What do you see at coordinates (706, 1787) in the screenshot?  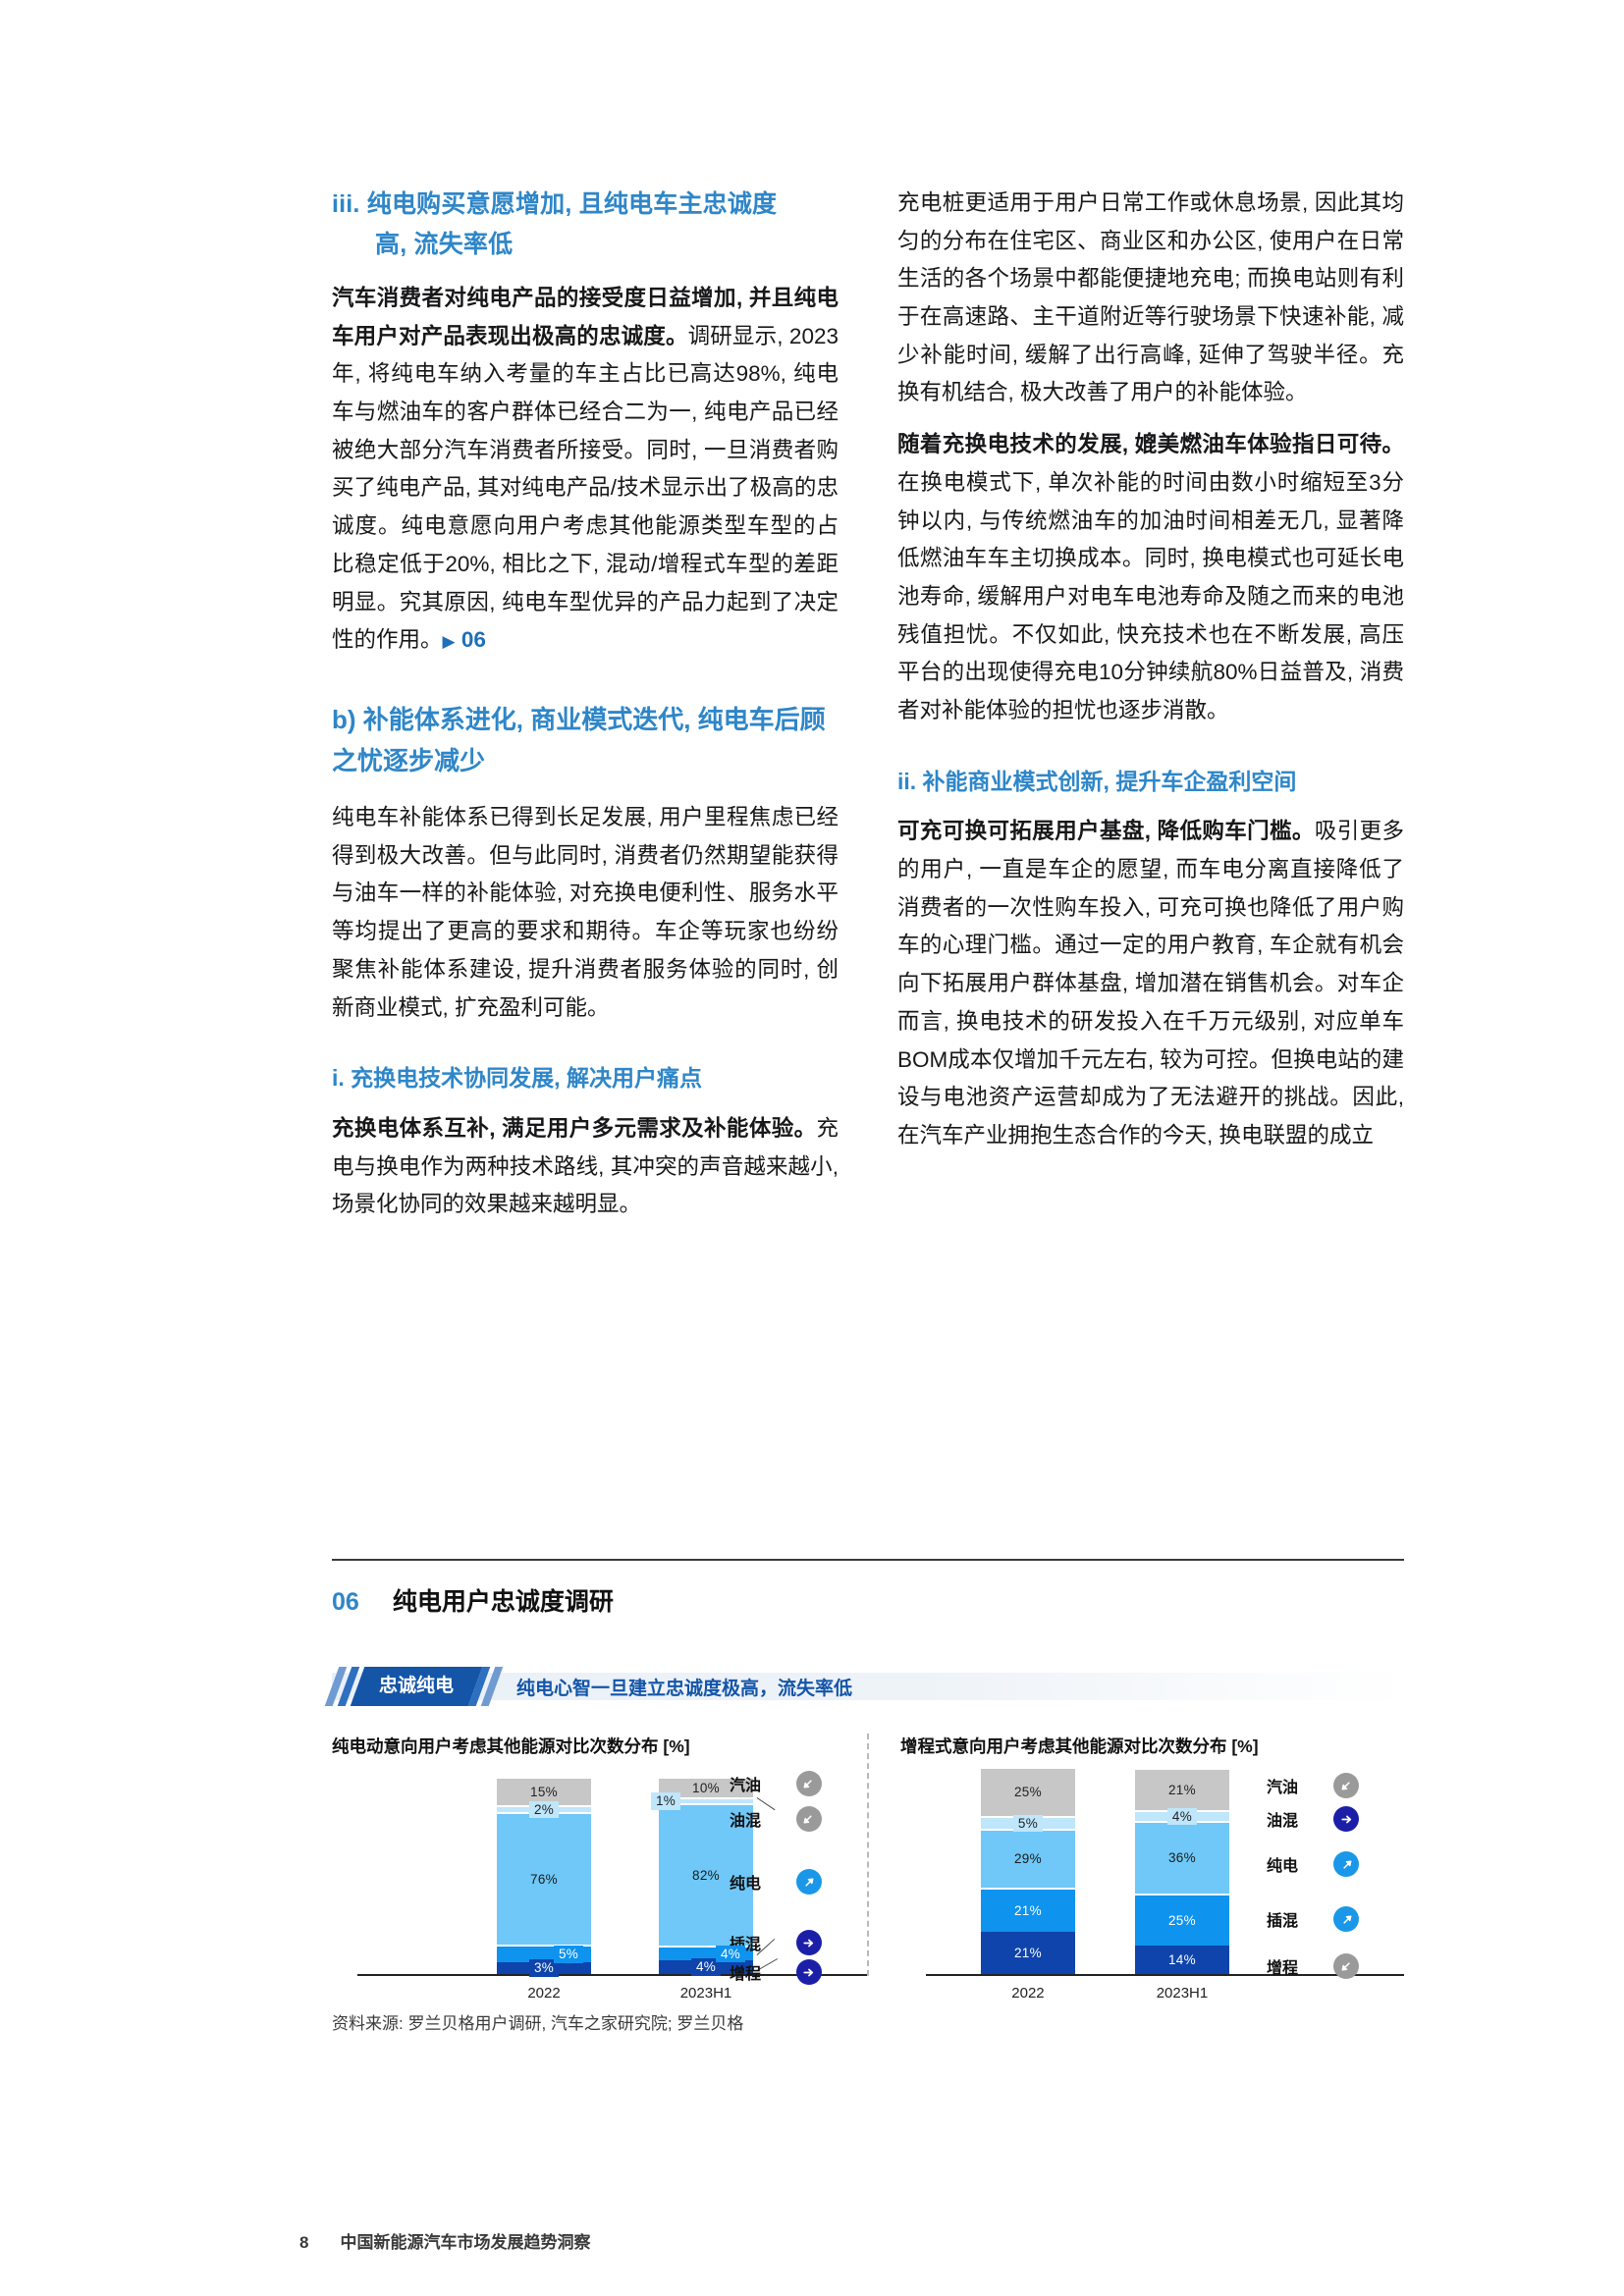 I see `label-gas-2023h1-left: 10%` at bounding box center [706, 1787].